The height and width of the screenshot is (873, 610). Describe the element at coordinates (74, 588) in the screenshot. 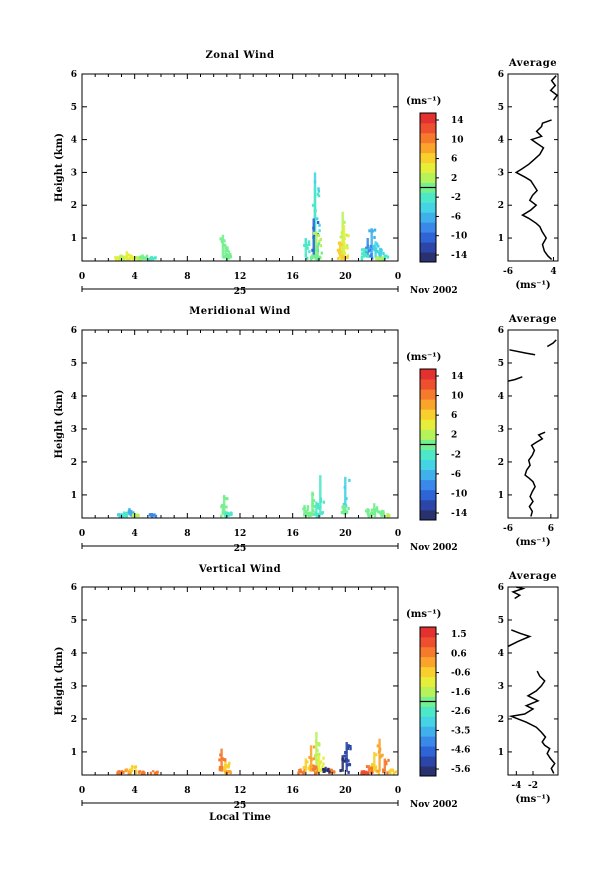

I see `y-tick-label: 6` at that location.